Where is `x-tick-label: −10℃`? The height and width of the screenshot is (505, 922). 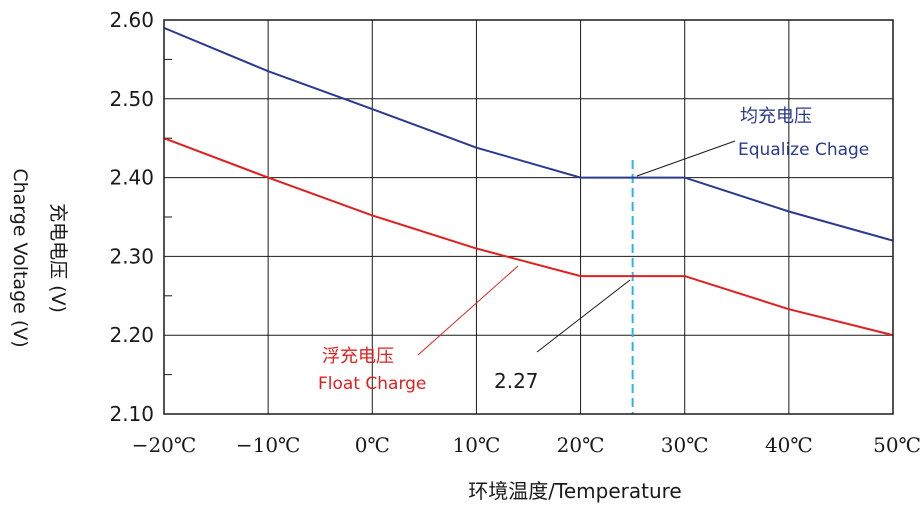 x-tick-label: −10℃ is located at coordinates (268, 445).